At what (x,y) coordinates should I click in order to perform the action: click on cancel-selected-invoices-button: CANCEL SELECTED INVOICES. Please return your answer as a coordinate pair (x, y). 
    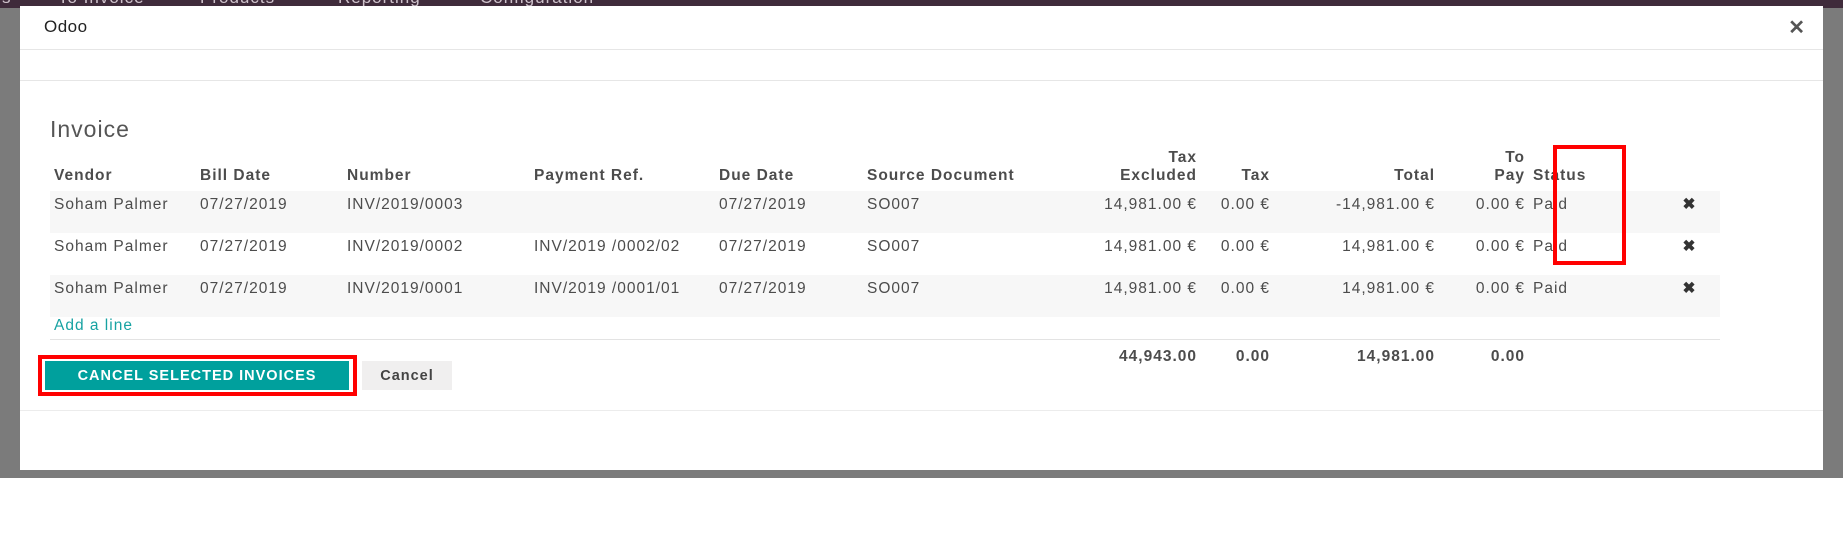
    Looking at the image, I should click on (197, 375).